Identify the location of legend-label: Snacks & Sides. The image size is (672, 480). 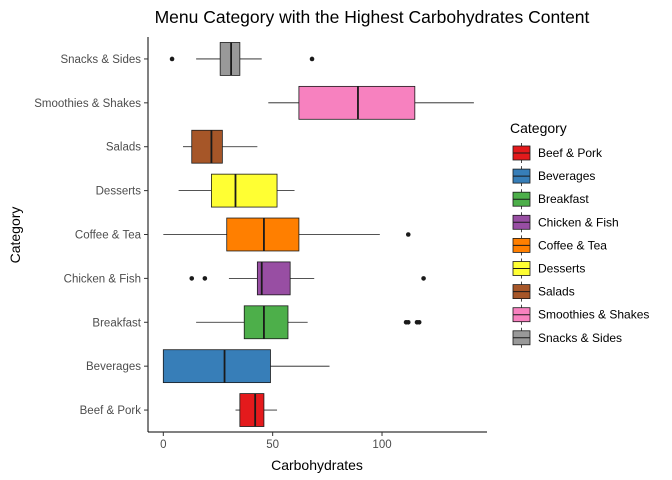
(580, 338).